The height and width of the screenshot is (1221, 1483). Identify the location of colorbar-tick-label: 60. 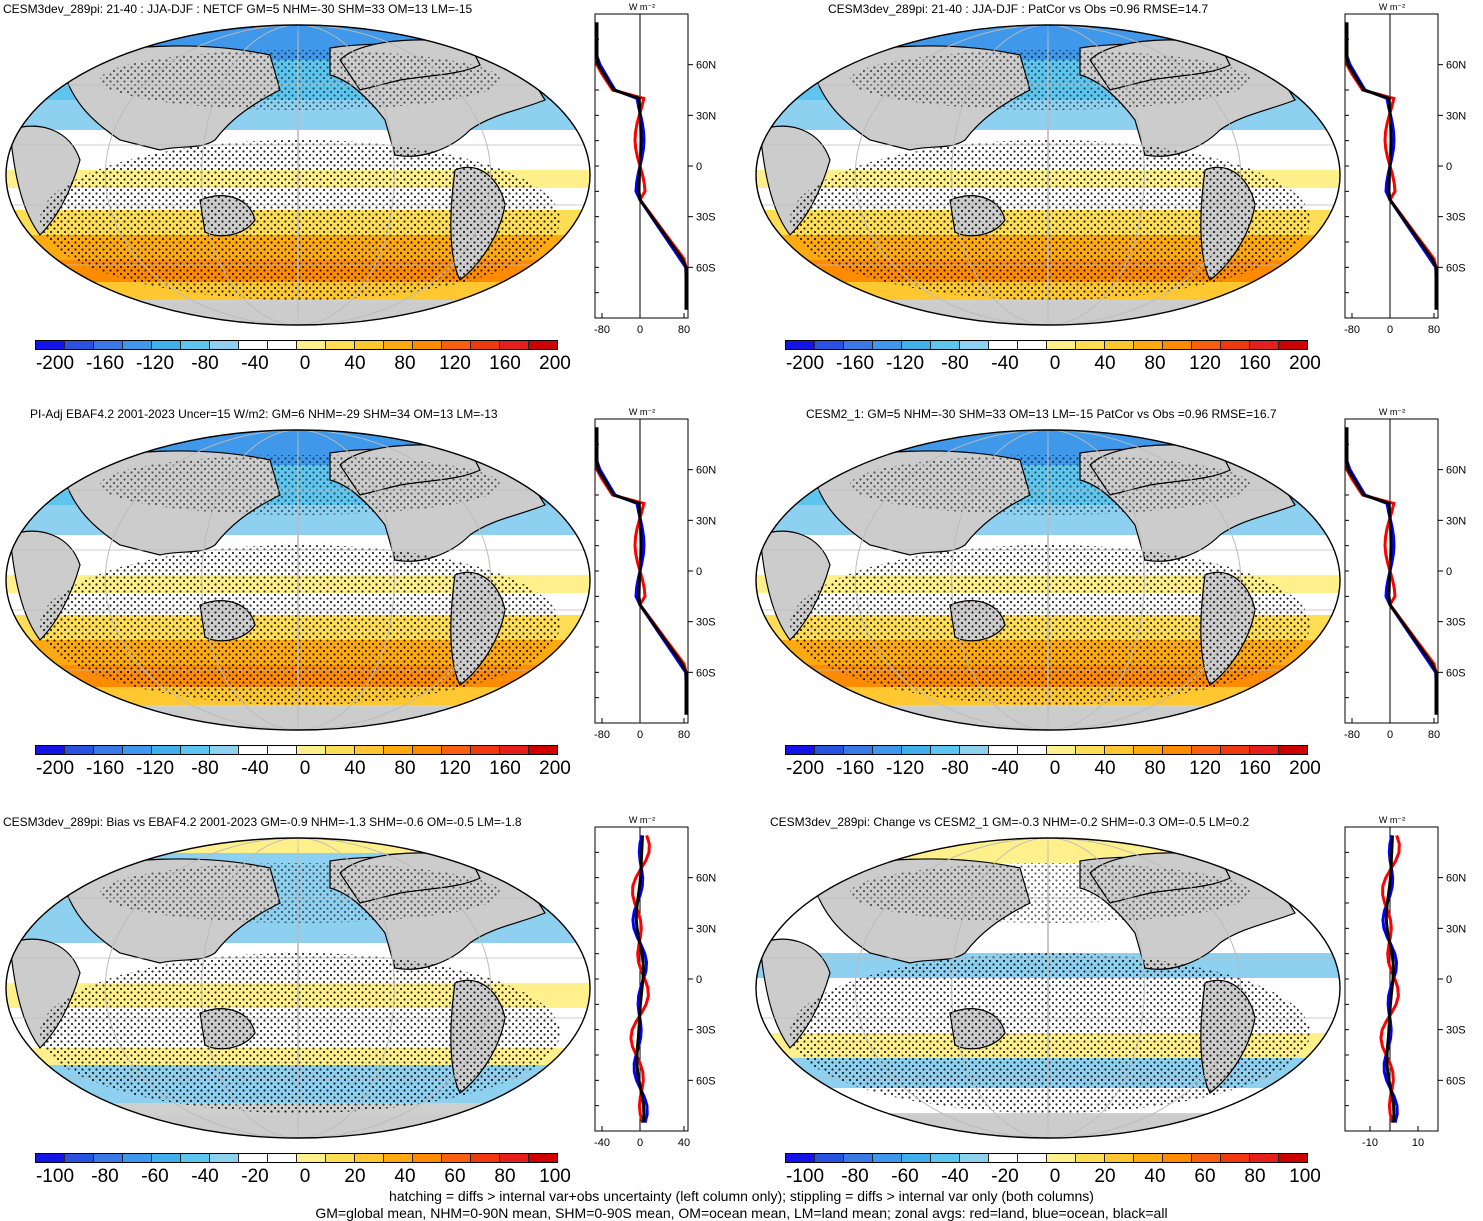
(1205, 1176).